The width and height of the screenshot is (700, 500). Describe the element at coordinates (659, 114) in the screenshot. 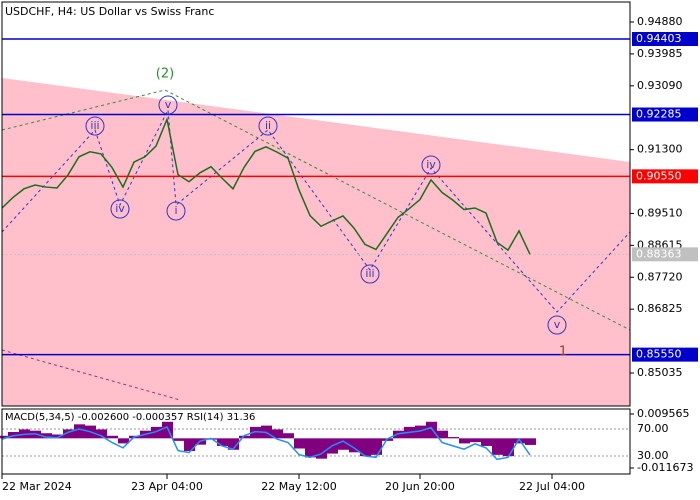

I see `level-label: 0.92285` at that location.